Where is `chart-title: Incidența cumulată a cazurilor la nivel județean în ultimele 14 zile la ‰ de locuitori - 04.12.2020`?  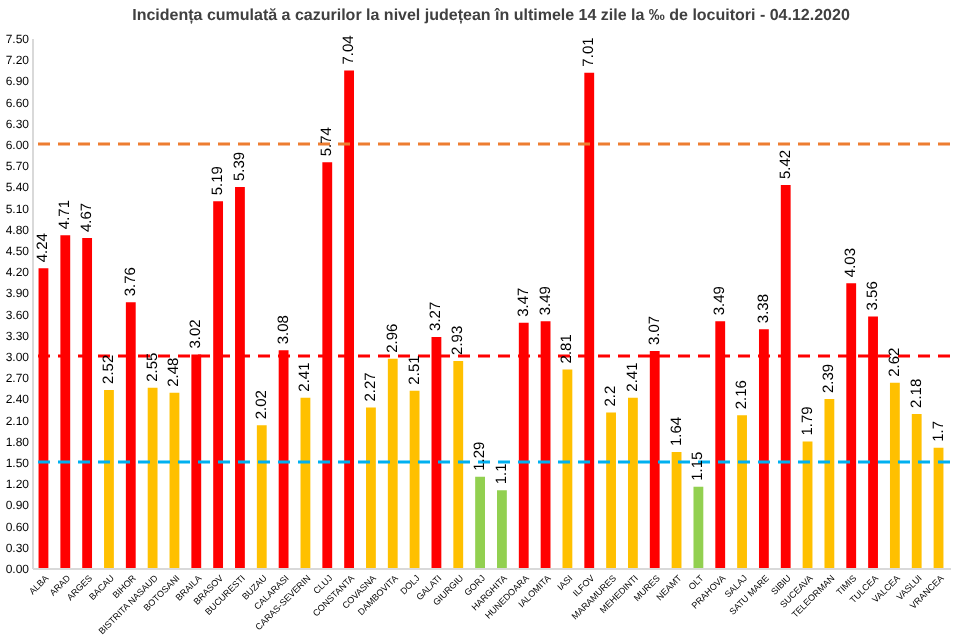 chart-title: Incidența cumulată a cazurilor la nivel județean în ultimele 14 zile la ‰ de locuitori - 04.12.2020 is located at coordinates (491, 15).